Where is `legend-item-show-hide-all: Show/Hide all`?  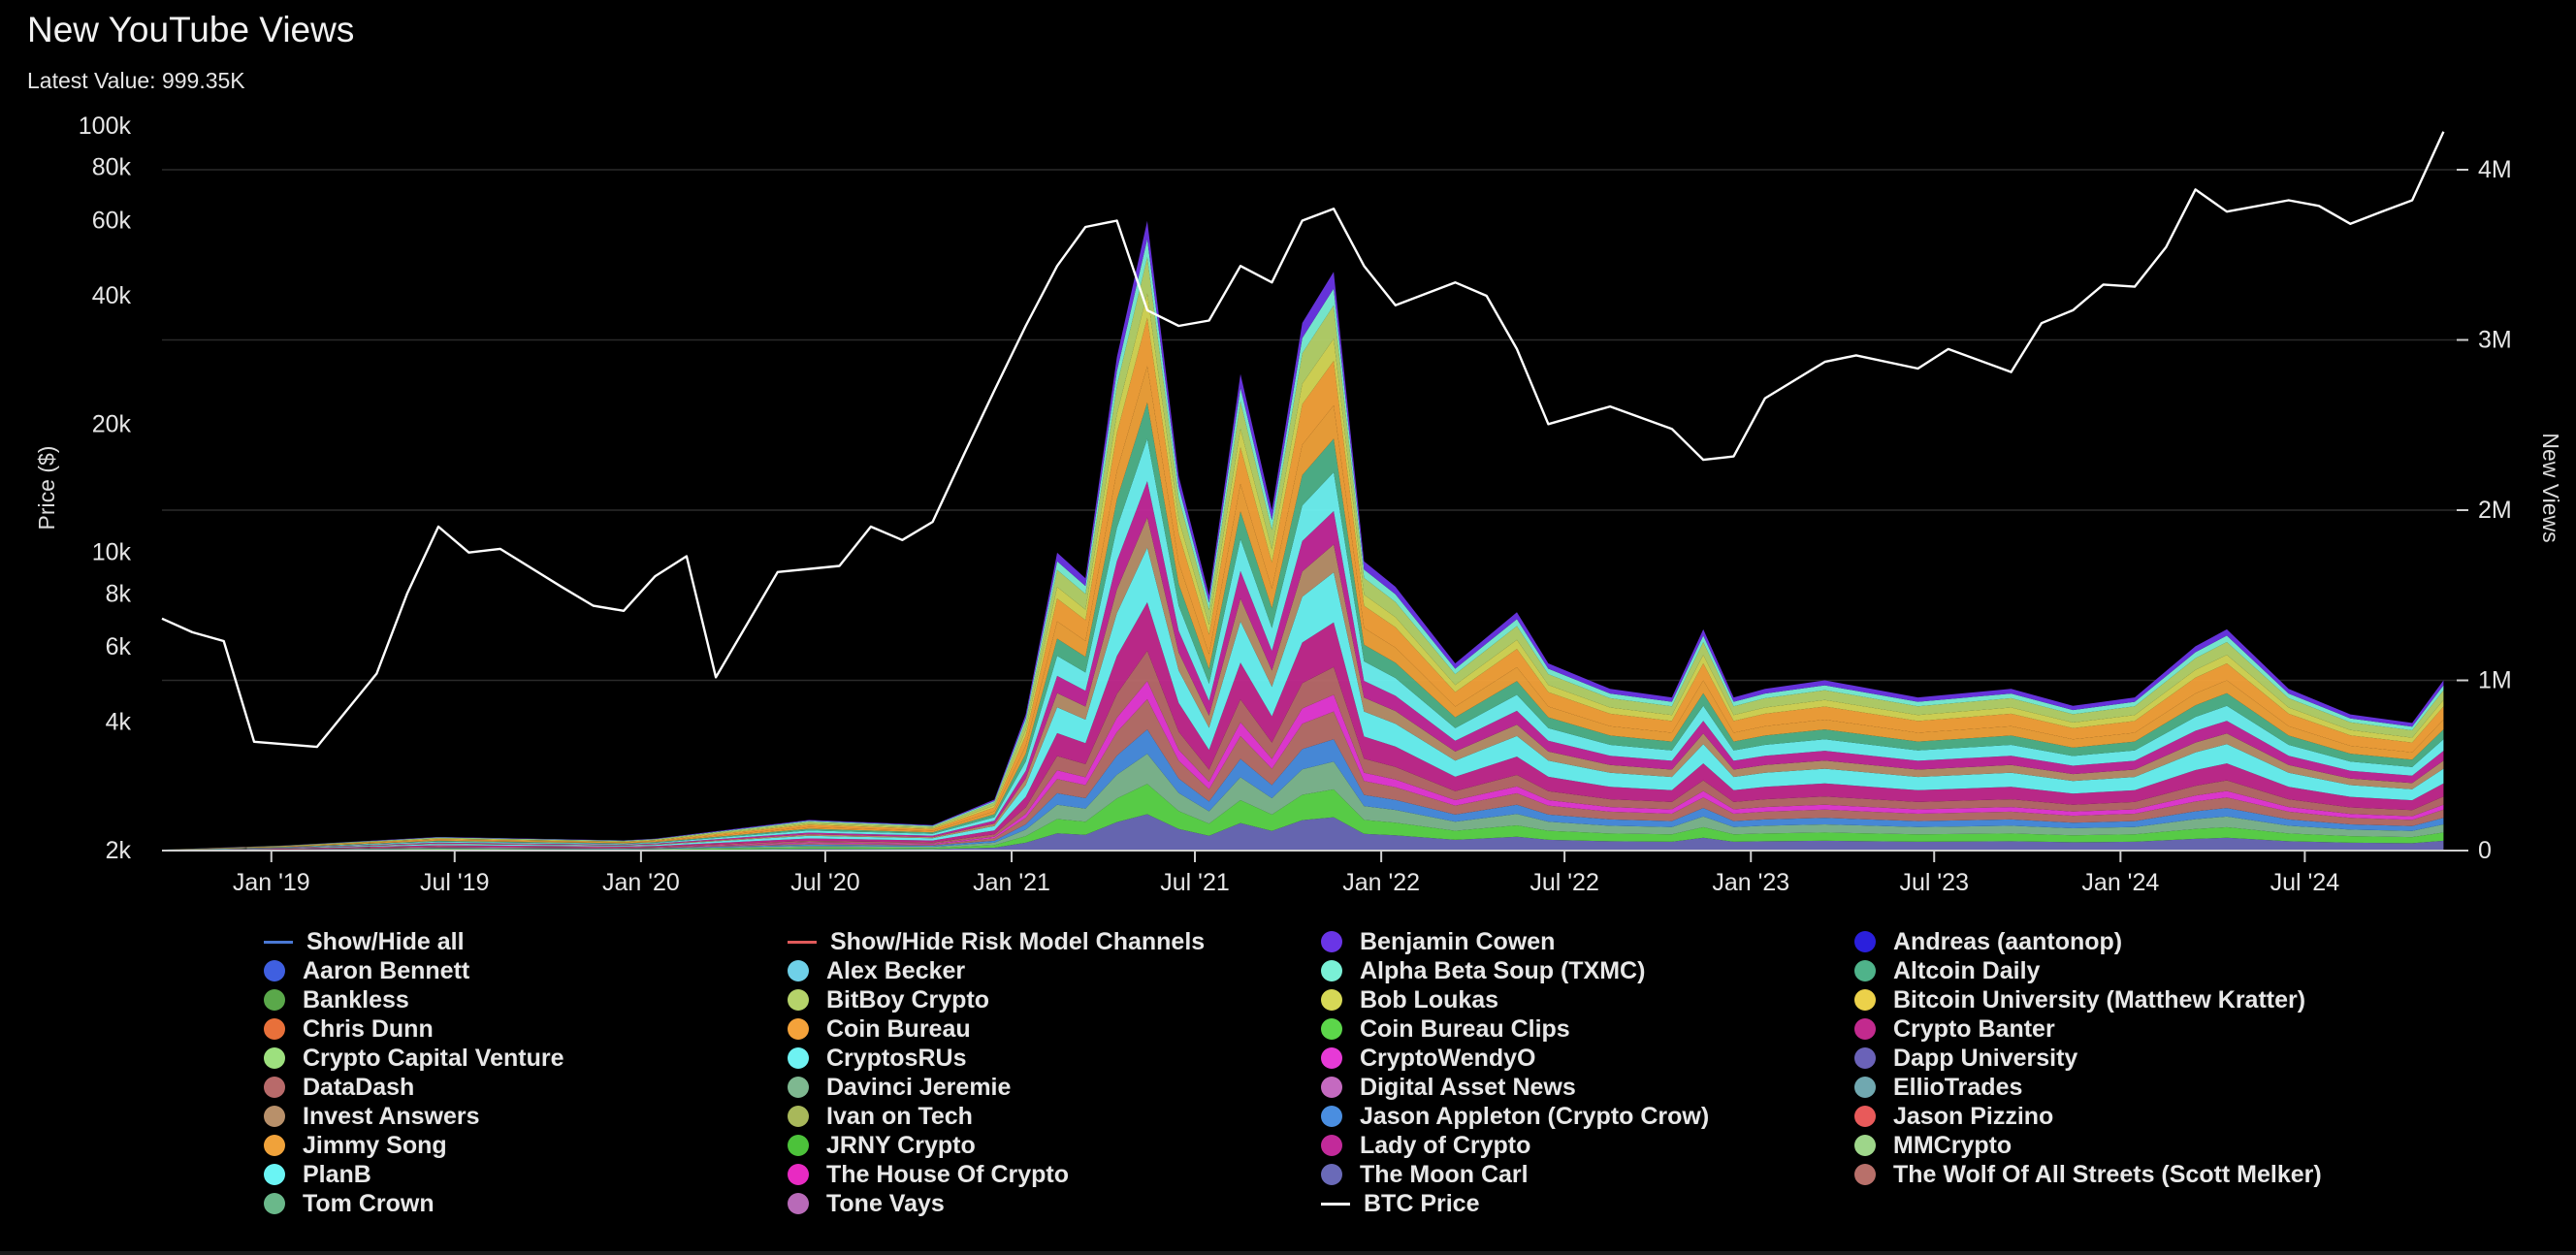 legend-item-show-hide-all: Show/Hide all is located at coordinates (364, 941).